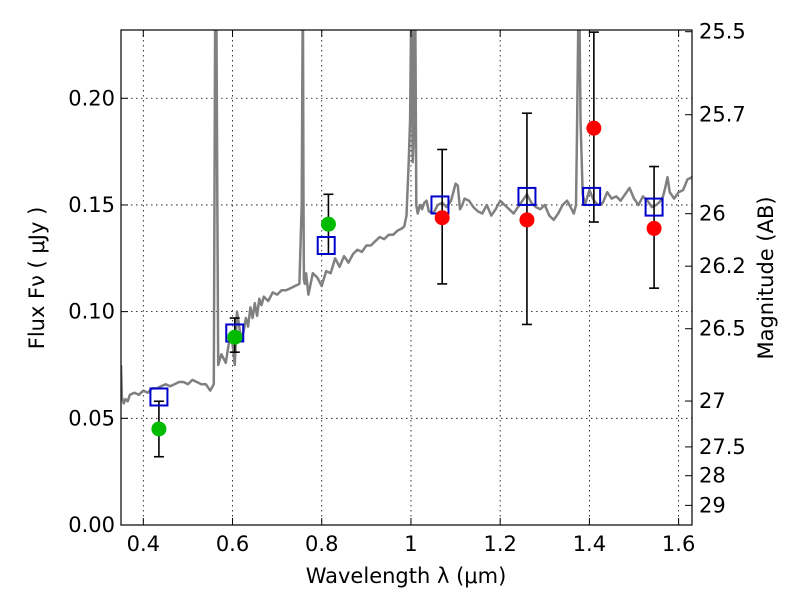 This screenshot has width=800, height=600. Describe the element at coordinates (91, 205) in the screenshot. I see `y-tick-label: 0.15` at that location.